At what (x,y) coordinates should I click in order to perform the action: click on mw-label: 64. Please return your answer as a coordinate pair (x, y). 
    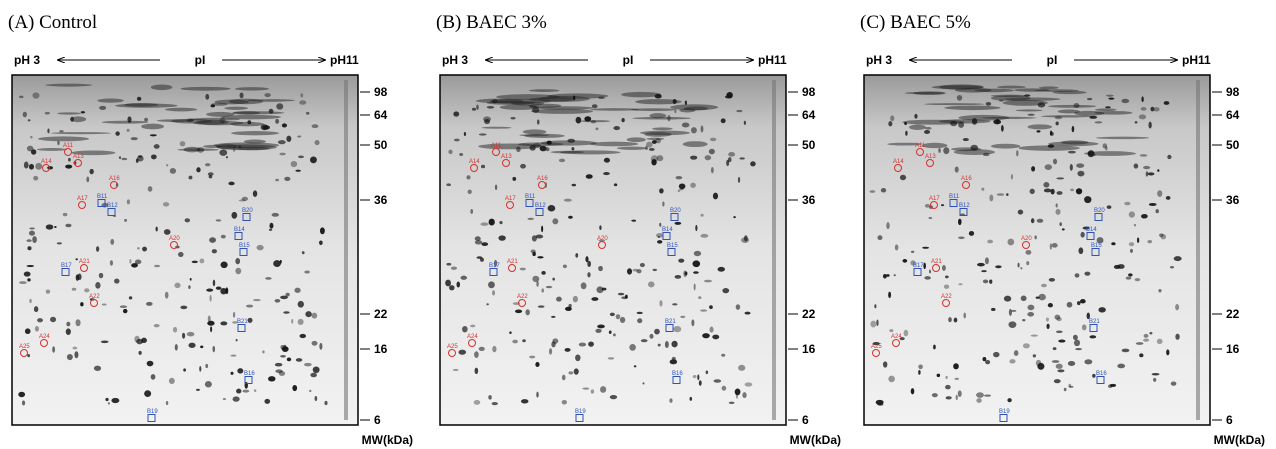
    Looking at the image, I should click on (1233, 115).